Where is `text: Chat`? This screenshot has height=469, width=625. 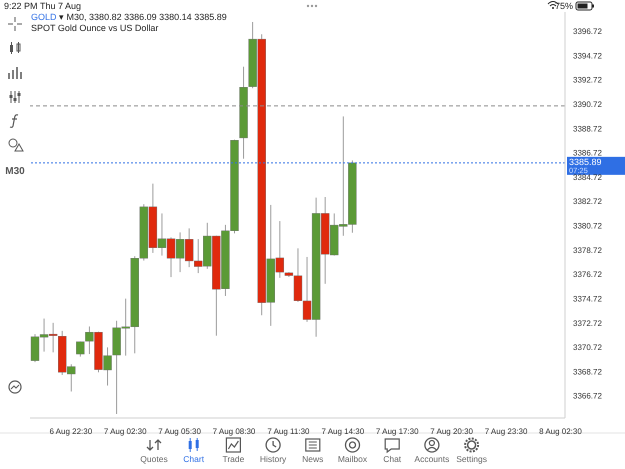 text: Chat is located at coordinates (392, 459).